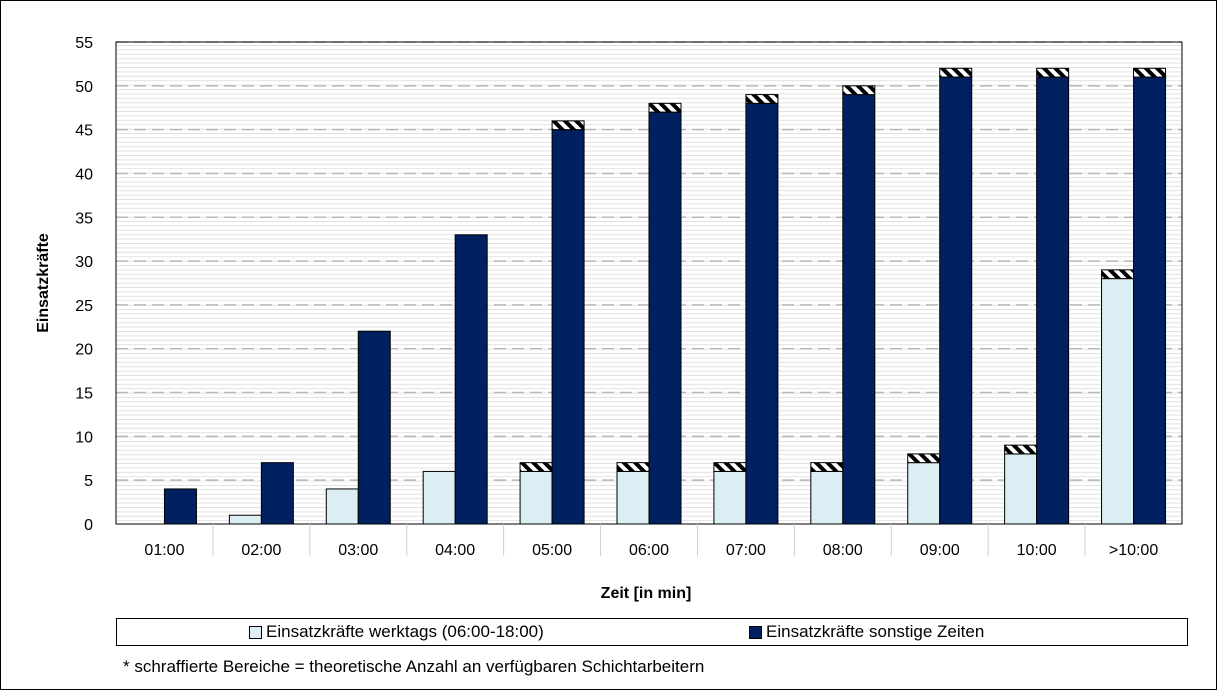 Image resolution: width=1217 pixels, height=691 pixels. What do you see at coordinates (255, 632) in the screenshot?
I see `legend-swatch-werktags` at bounding box center [255, 632].